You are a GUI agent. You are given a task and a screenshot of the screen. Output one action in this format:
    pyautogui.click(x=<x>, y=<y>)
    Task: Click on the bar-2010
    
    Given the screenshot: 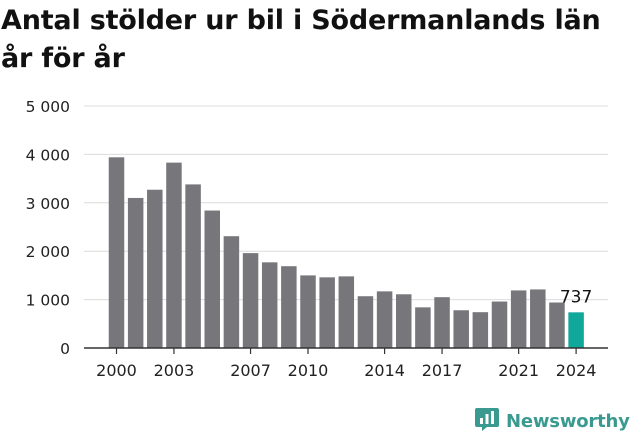 What is the action you would take?
    pyautogui.click(x=308, y=311)
    